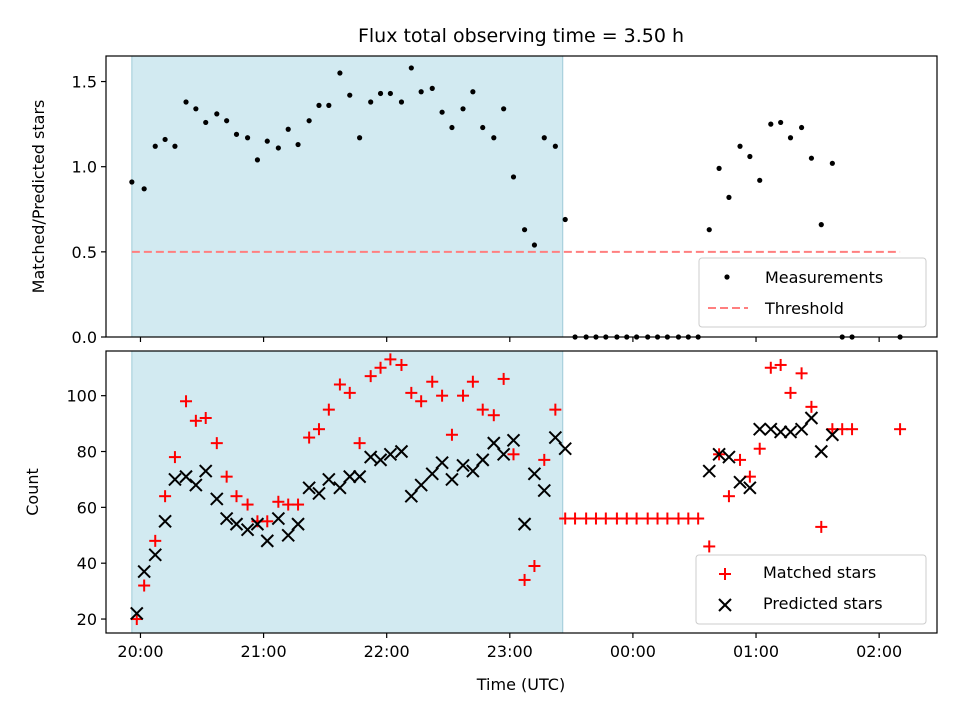 This screenshot has height=720, width=960. I want to click on bottom-ytick-label: 60, so click(87, 507).